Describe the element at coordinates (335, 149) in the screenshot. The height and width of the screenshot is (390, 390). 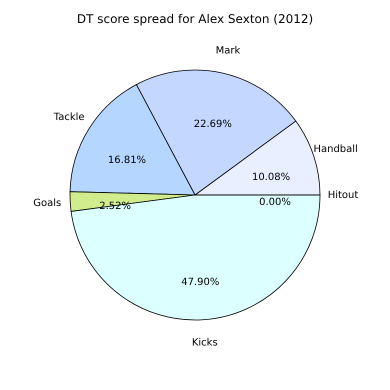
I see `slice-label: Handball` at that location.